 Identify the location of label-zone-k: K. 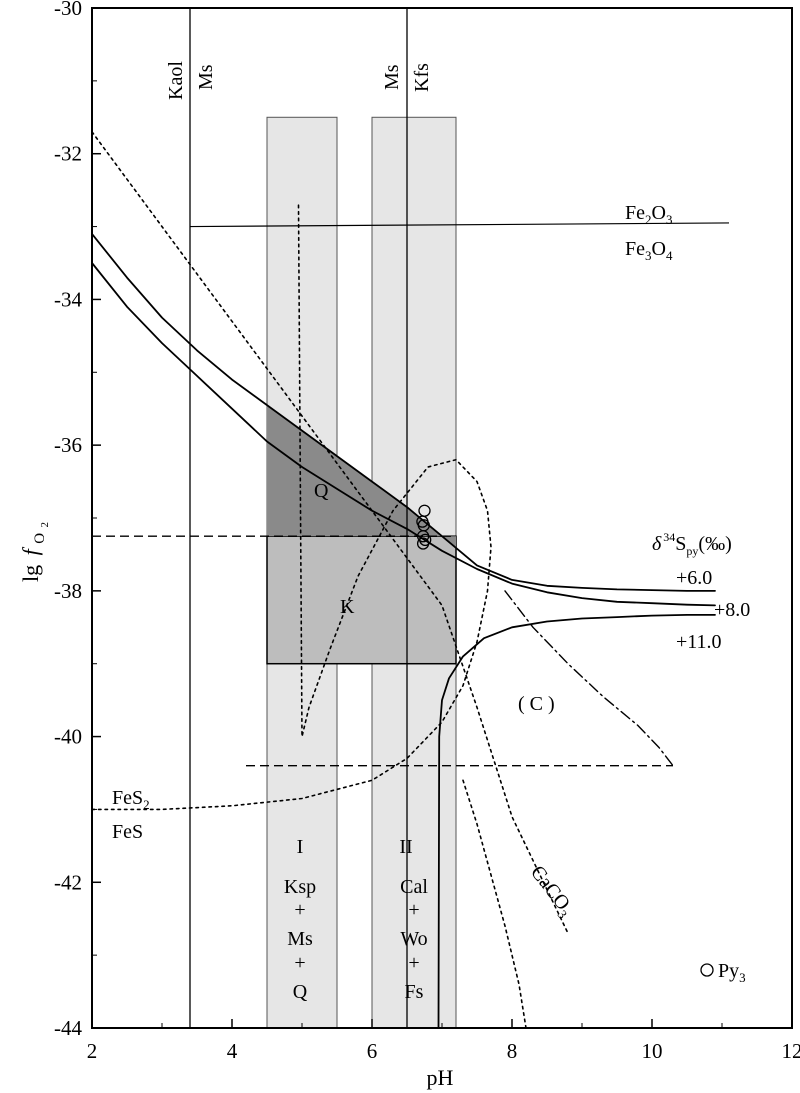
(347, 607).